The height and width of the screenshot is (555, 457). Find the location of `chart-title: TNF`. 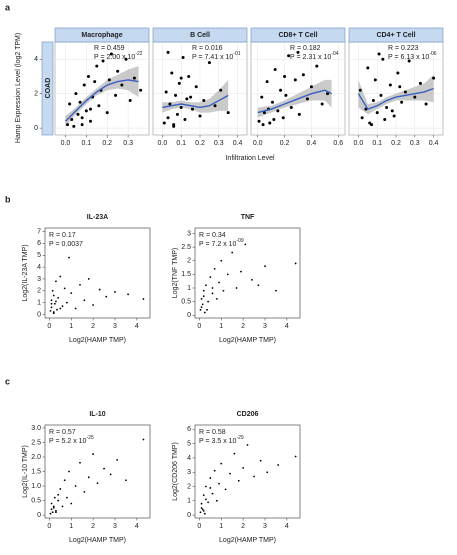

chart-title: TNF is located at coordinates (248, 217).